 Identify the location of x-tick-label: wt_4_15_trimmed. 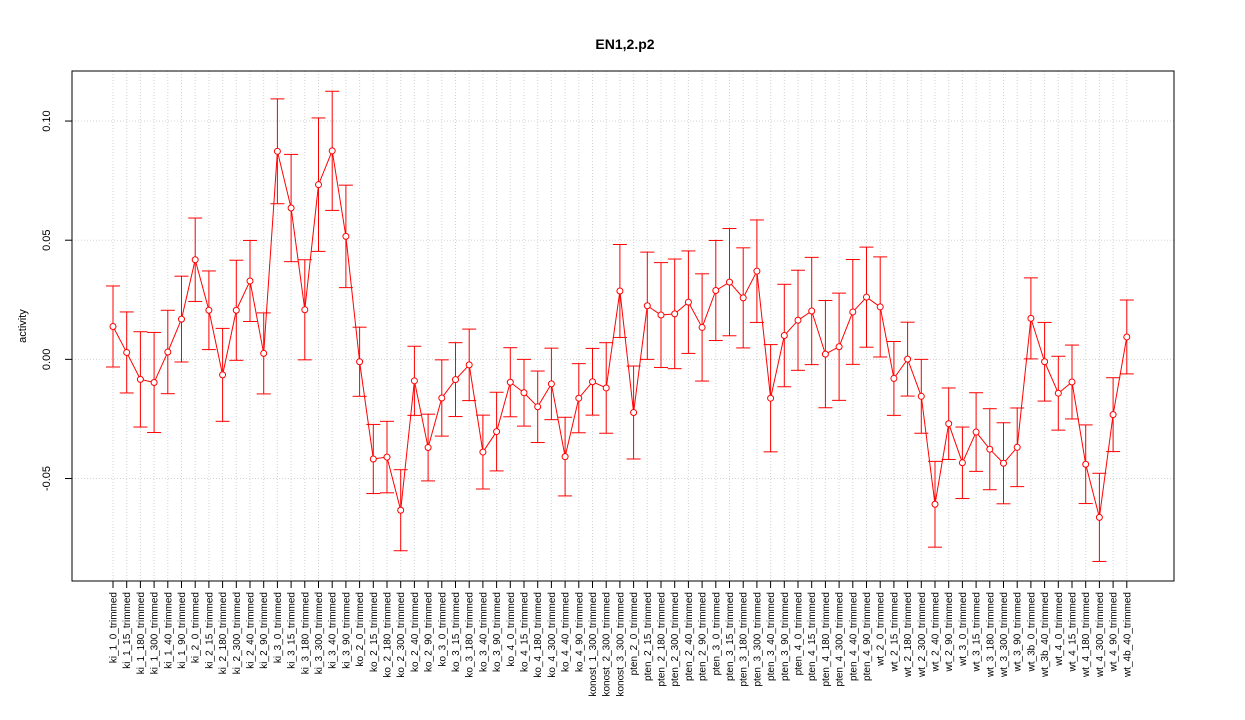
(1073, 632).